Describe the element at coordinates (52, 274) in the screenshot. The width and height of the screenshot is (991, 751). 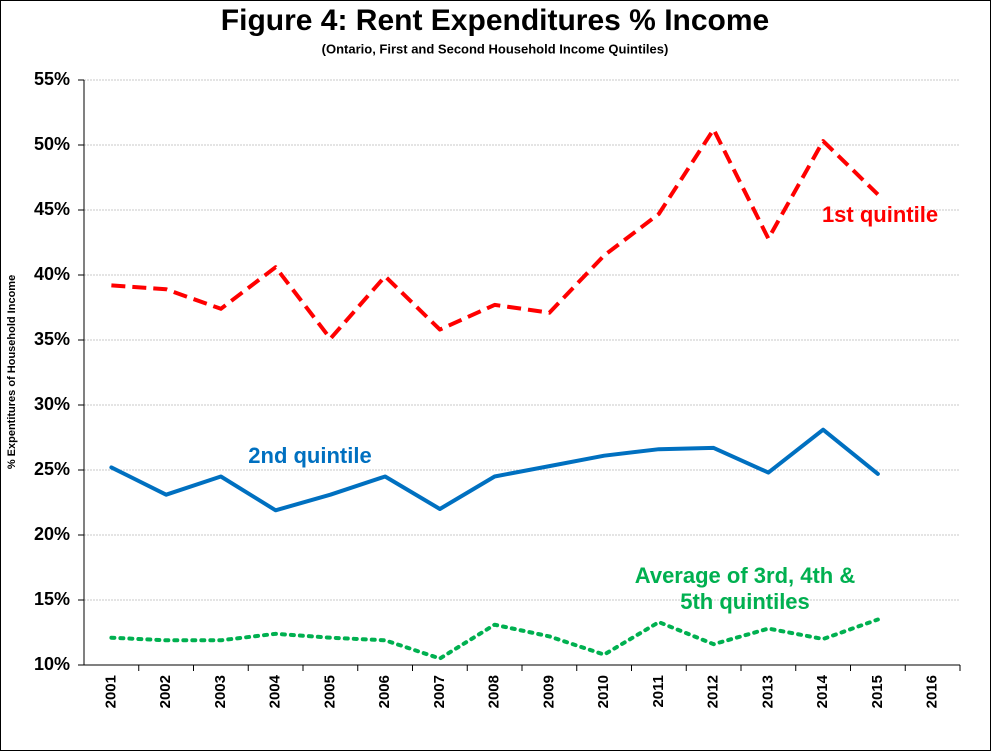
I see `y-tick-label: 40%` at that location.